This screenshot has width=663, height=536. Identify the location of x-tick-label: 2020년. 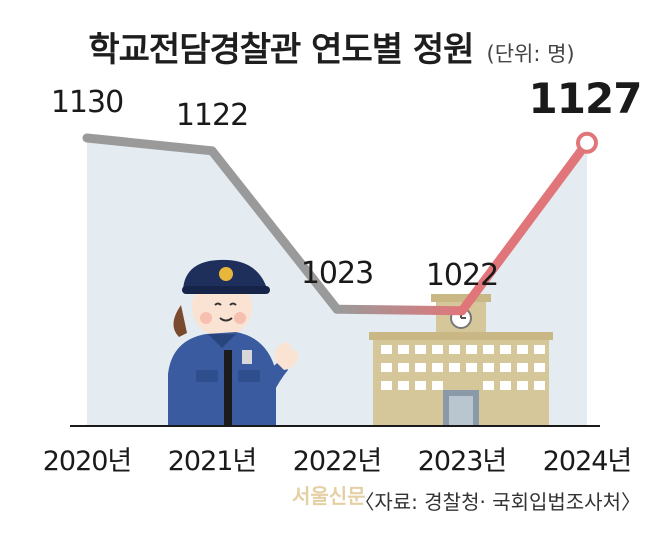
(87, 461).